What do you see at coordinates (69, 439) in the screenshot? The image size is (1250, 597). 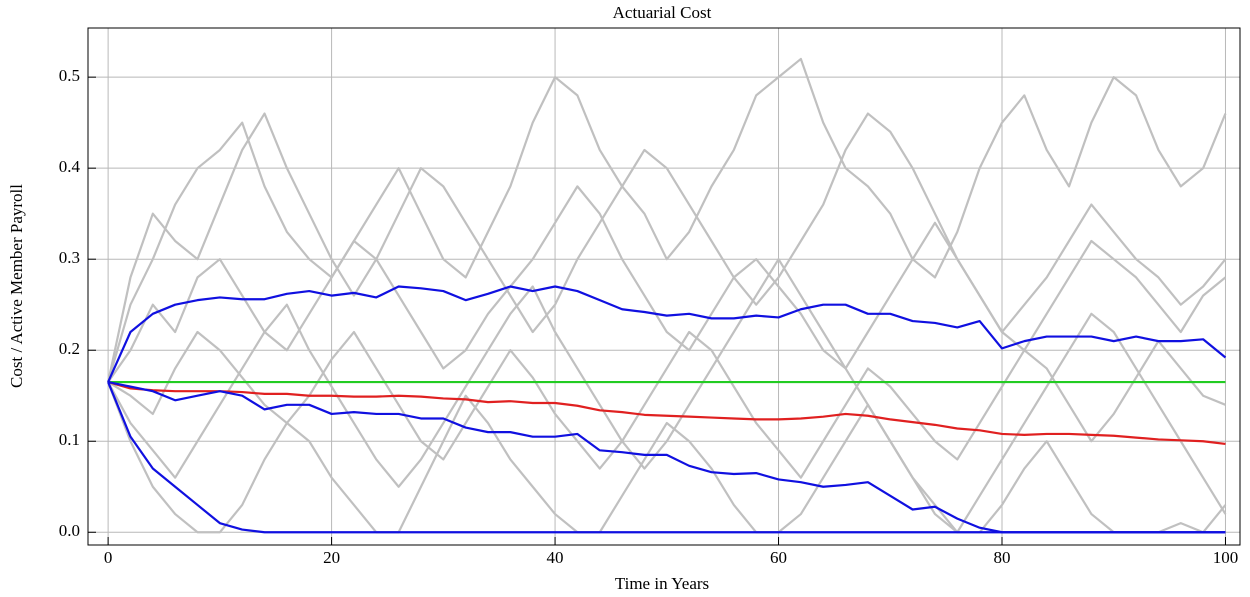 I see `y-tick-label: 0.1` at bounding box center [69, 439].